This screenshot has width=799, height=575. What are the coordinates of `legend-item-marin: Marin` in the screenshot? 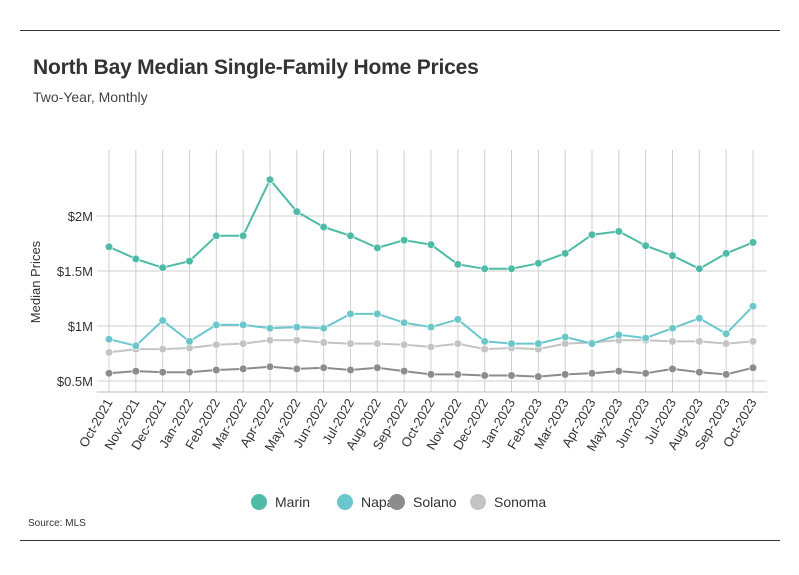 It's located at (280, 502).